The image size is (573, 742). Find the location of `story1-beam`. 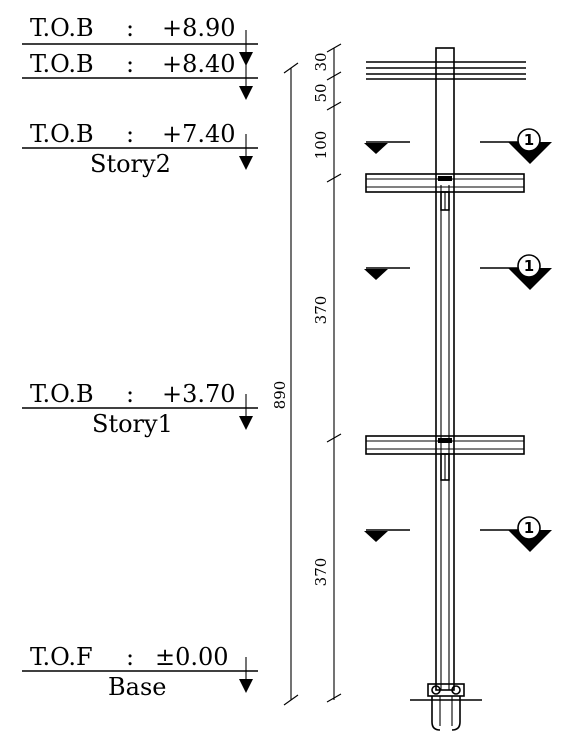

story1-beam is located at coordinates (445, 458).